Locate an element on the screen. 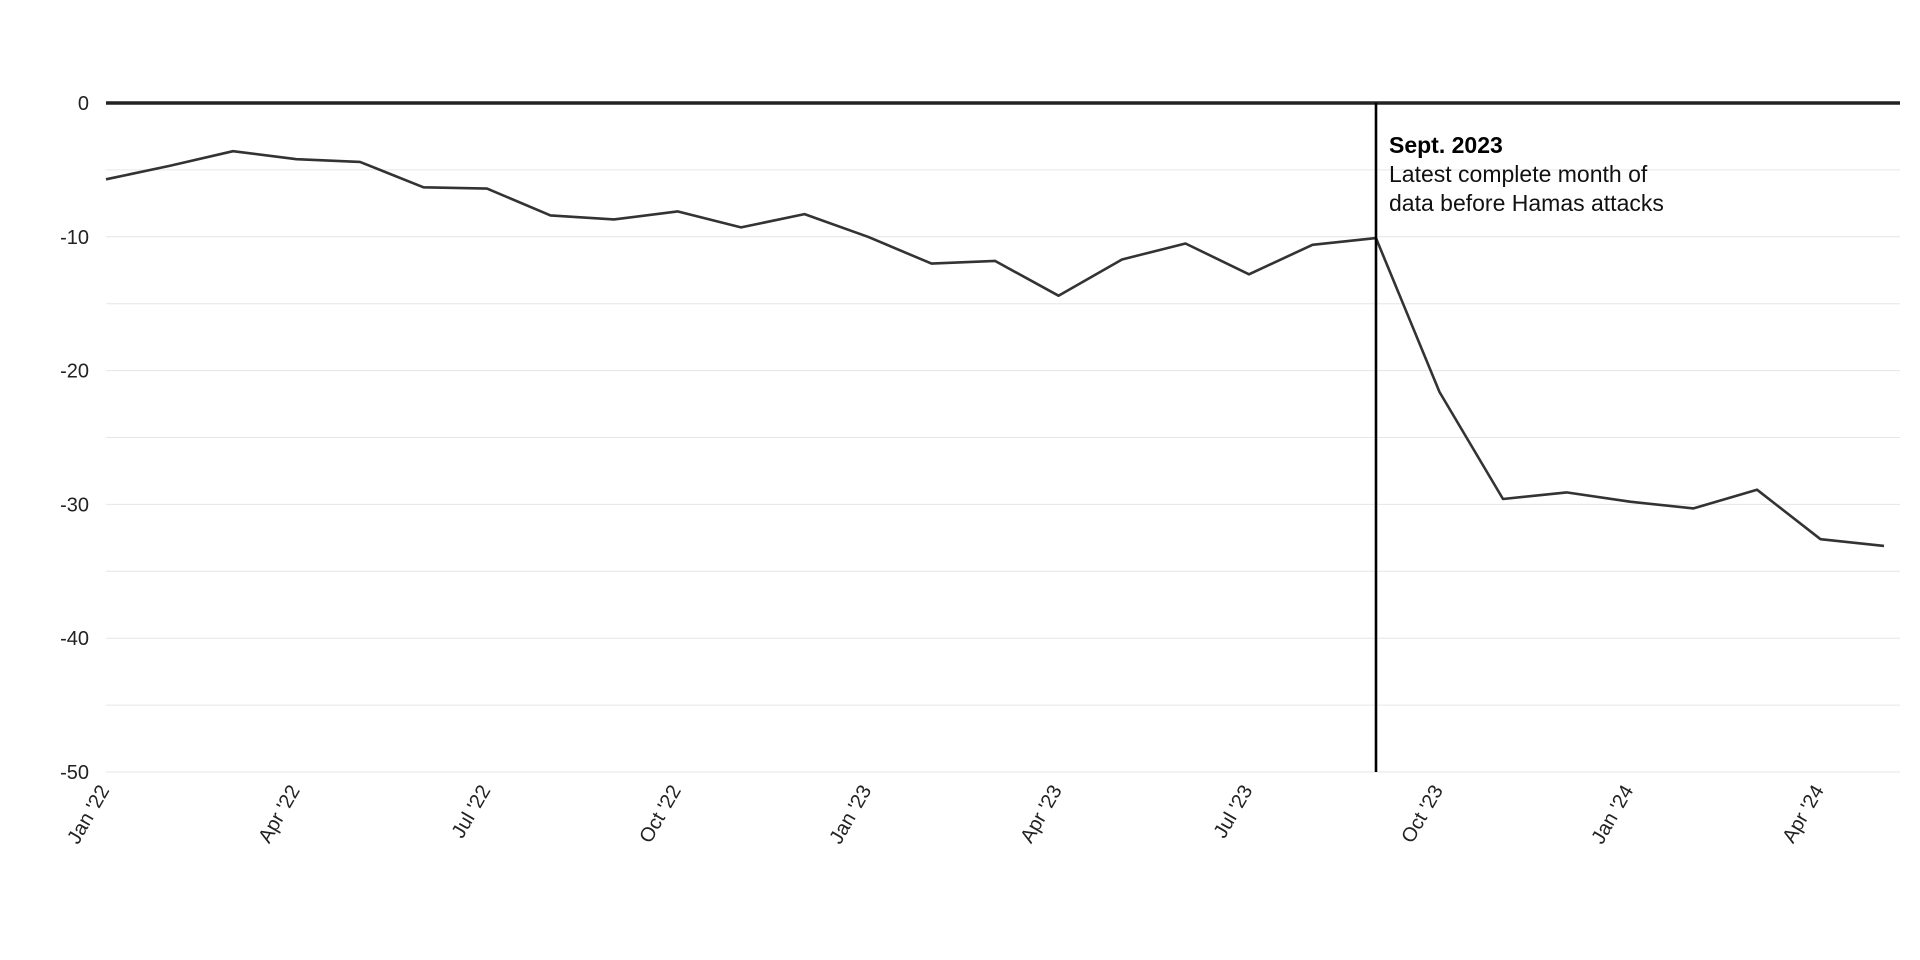 This screenshot has width=1920, height=960. y-tick-label: -30 is located at coordinates (74, 505).